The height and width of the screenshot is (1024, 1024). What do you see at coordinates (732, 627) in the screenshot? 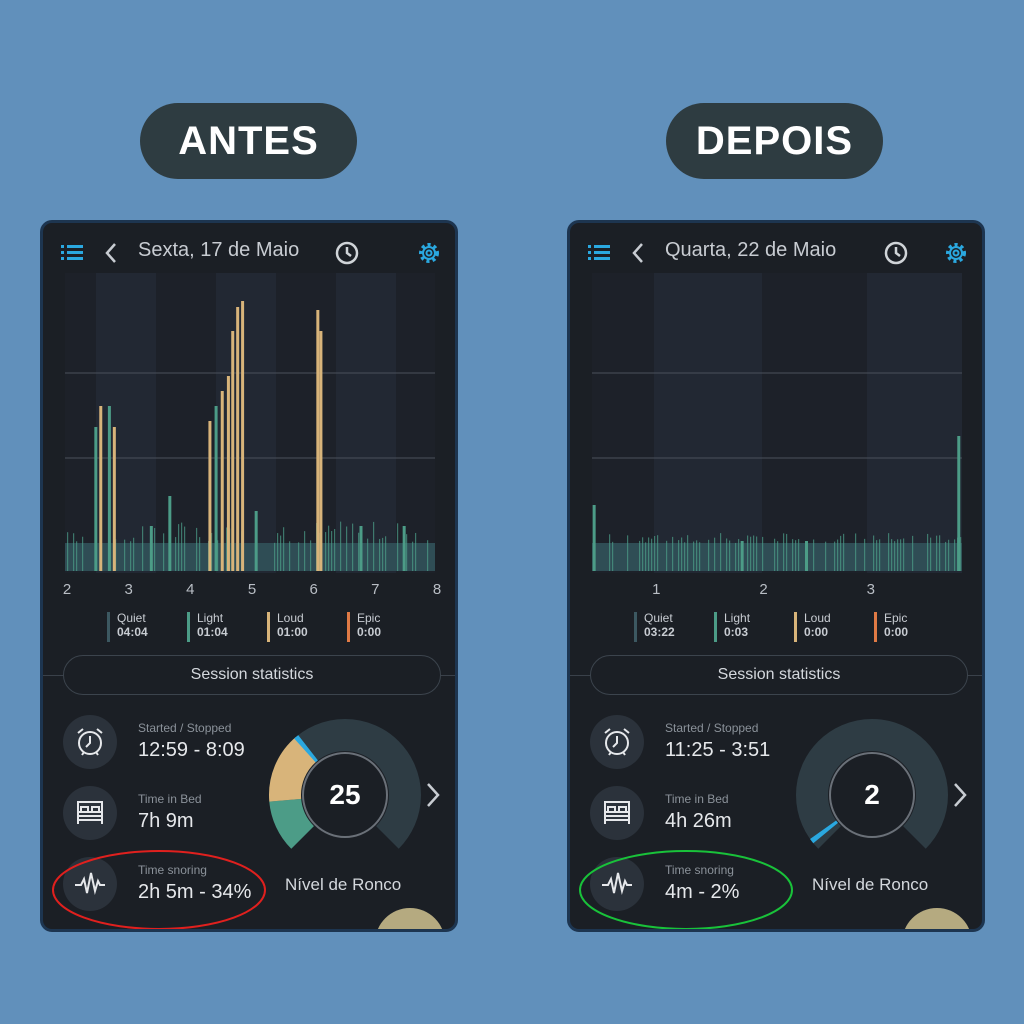
I see `legend-item-light: Light 0:03` at bounding box center [732, 627].